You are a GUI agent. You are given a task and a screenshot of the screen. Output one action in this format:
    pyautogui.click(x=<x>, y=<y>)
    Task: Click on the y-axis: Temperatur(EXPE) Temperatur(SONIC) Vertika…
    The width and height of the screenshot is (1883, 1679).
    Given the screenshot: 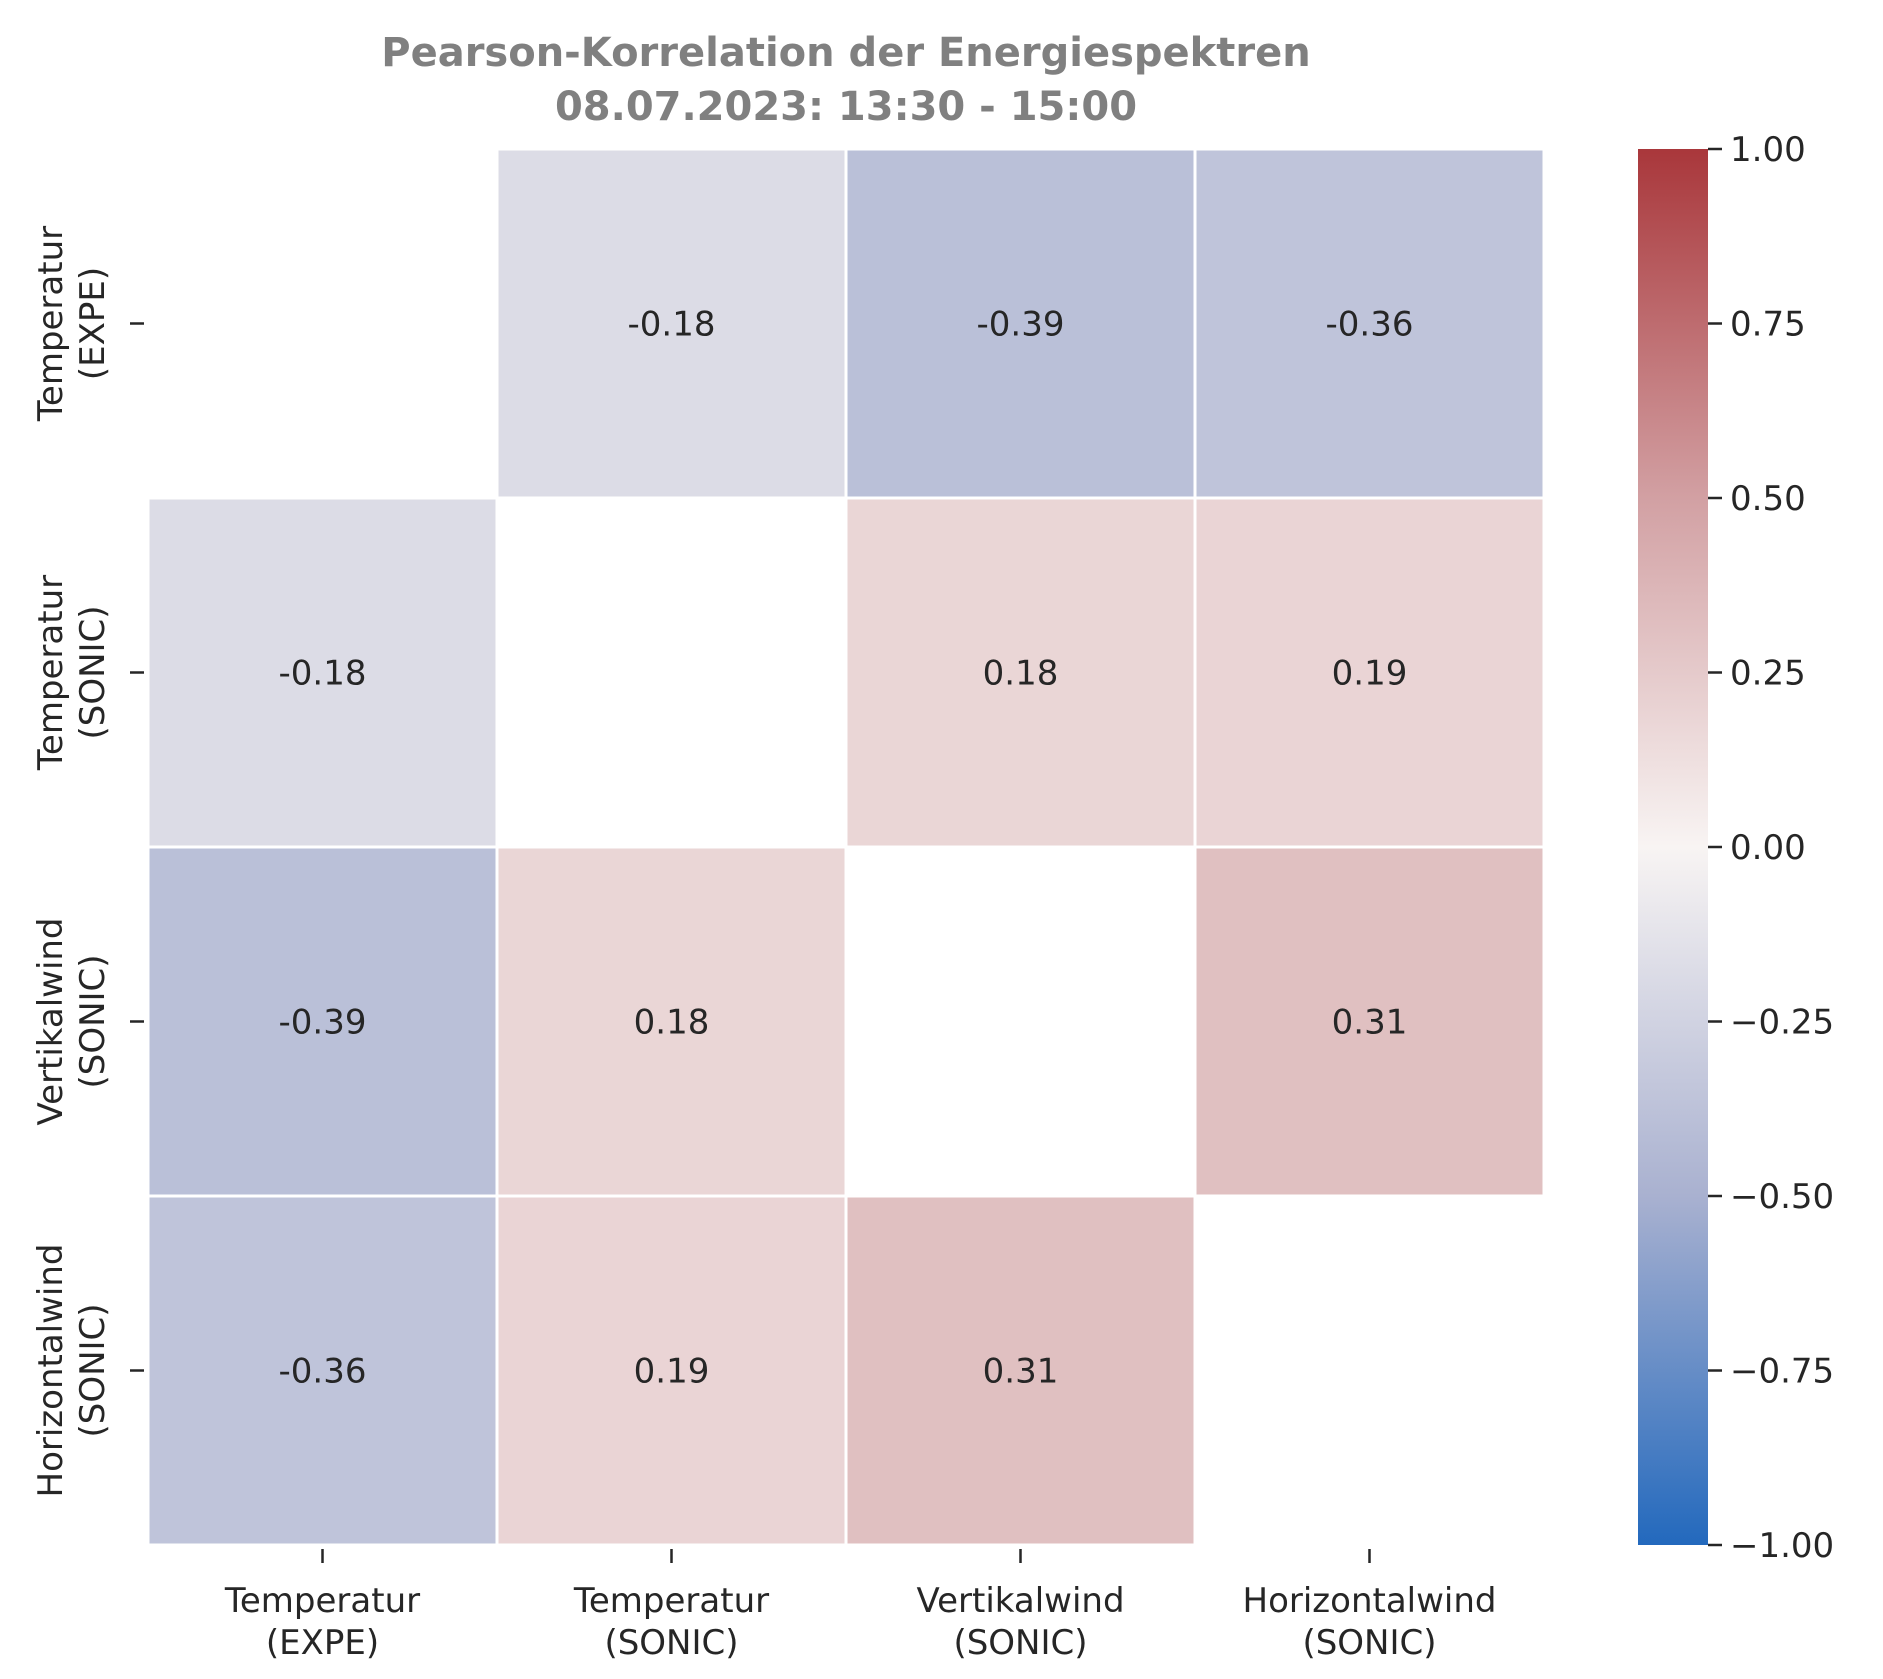 What is the action you would take?
    pyautogui.click(x=87, y=862)
    